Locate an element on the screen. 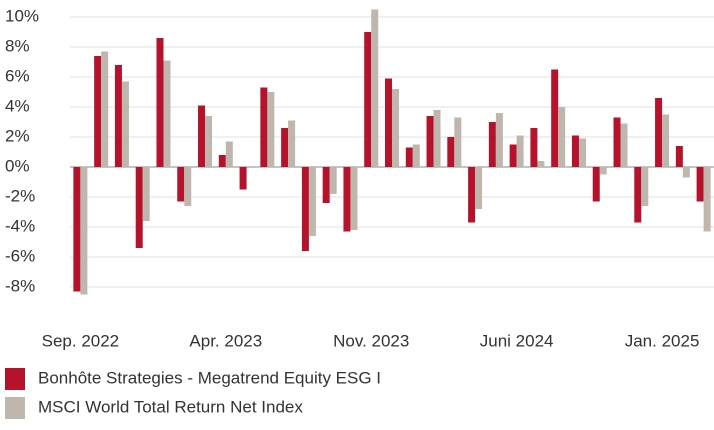  y-tick-label: 6% is located at coordinates (17, 75).